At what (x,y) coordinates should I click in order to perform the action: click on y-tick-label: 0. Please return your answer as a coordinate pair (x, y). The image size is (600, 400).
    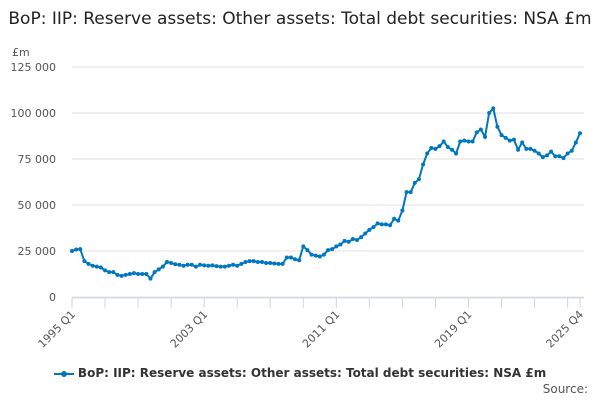
    Looking at the image, I should click on (52, 297).